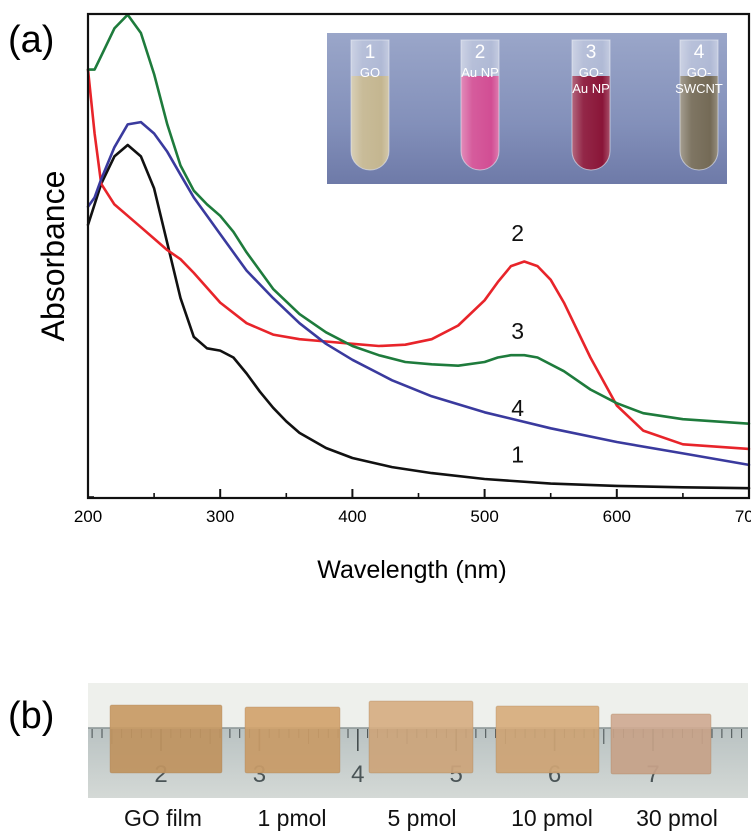 The height and width of the screenshot is (835, 751). What do you see at coordinates (370, 52) in the screenshot?
I see `vial-number: 1` at bounding box center [370, 52].